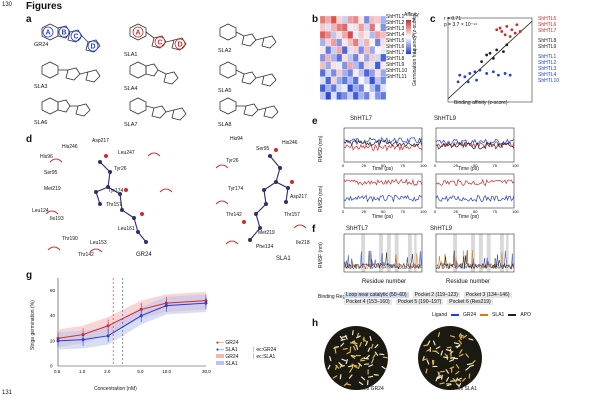  Describe the element at coordinates (120, 169) in the screenshot. I see `gr24-residue: Tyr26` at that location.